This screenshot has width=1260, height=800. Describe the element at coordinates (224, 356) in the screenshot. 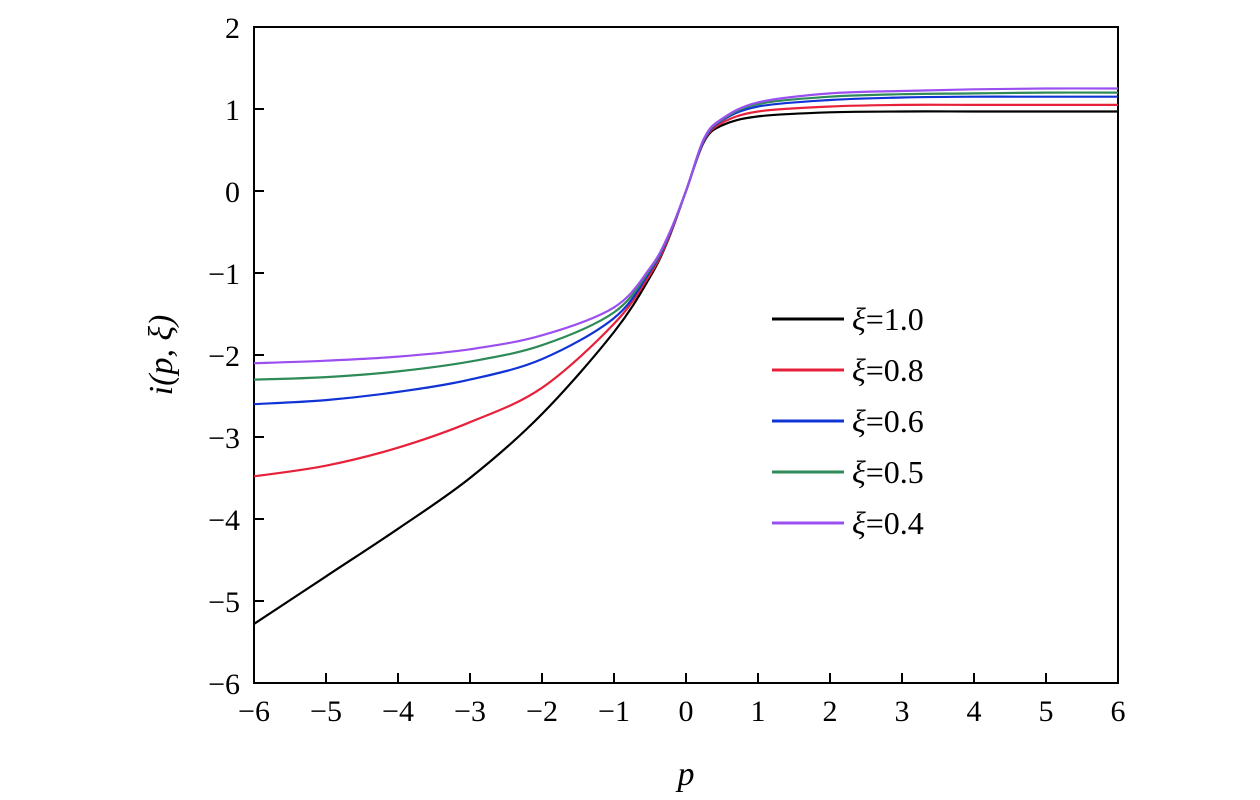

I see `y-tick-label: −2` at that location.